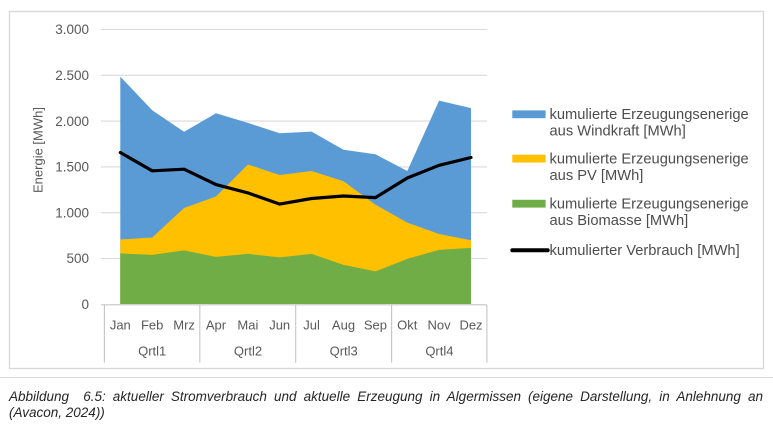 The height and width of the screenshot is (431, 773). What do you see at coordinates (279, 324) in the screenshot?
I see `svg-text: Jun` at bounding box center [279, 324].